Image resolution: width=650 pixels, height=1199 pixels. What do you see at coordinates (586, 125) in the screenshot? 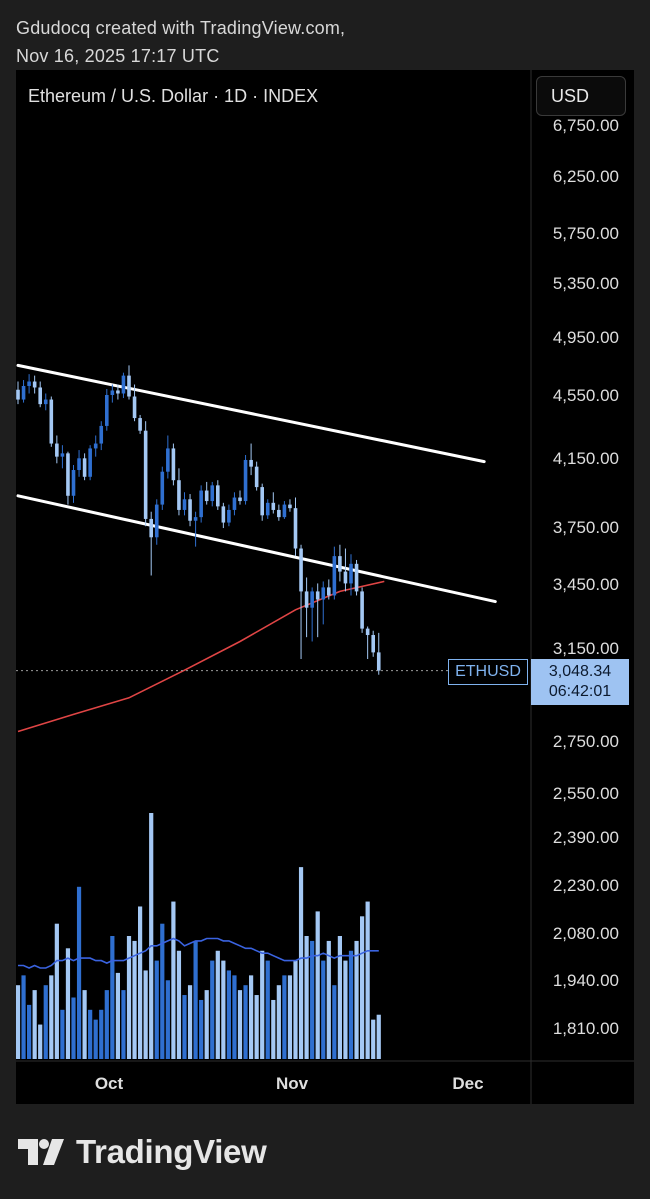
I see `y-axis-tick-label: 6,750.00` at bounding box center [586, 125].